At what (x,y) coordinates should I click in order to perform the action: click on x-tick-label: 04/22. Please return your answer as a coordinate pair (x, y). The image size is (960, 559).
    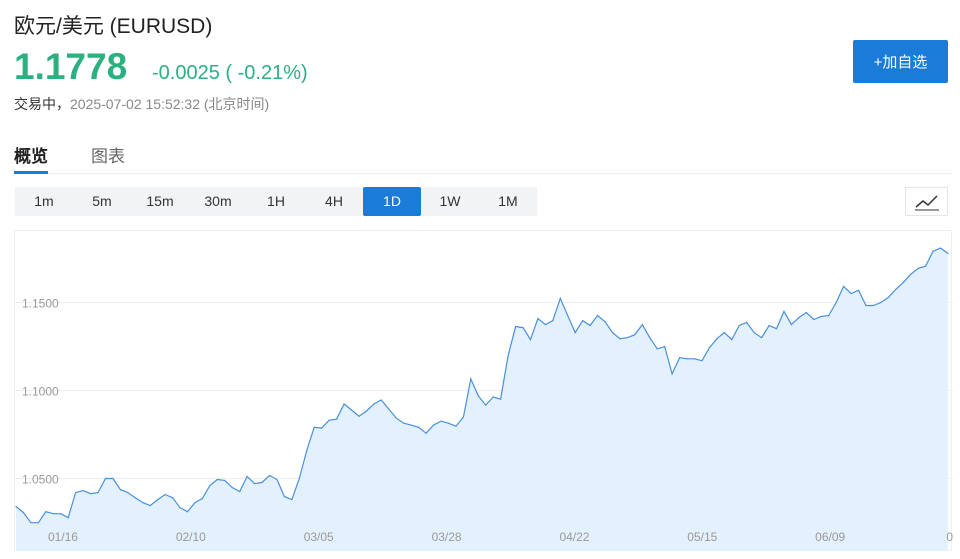
    Looking at the image, I should click on (574, 537).